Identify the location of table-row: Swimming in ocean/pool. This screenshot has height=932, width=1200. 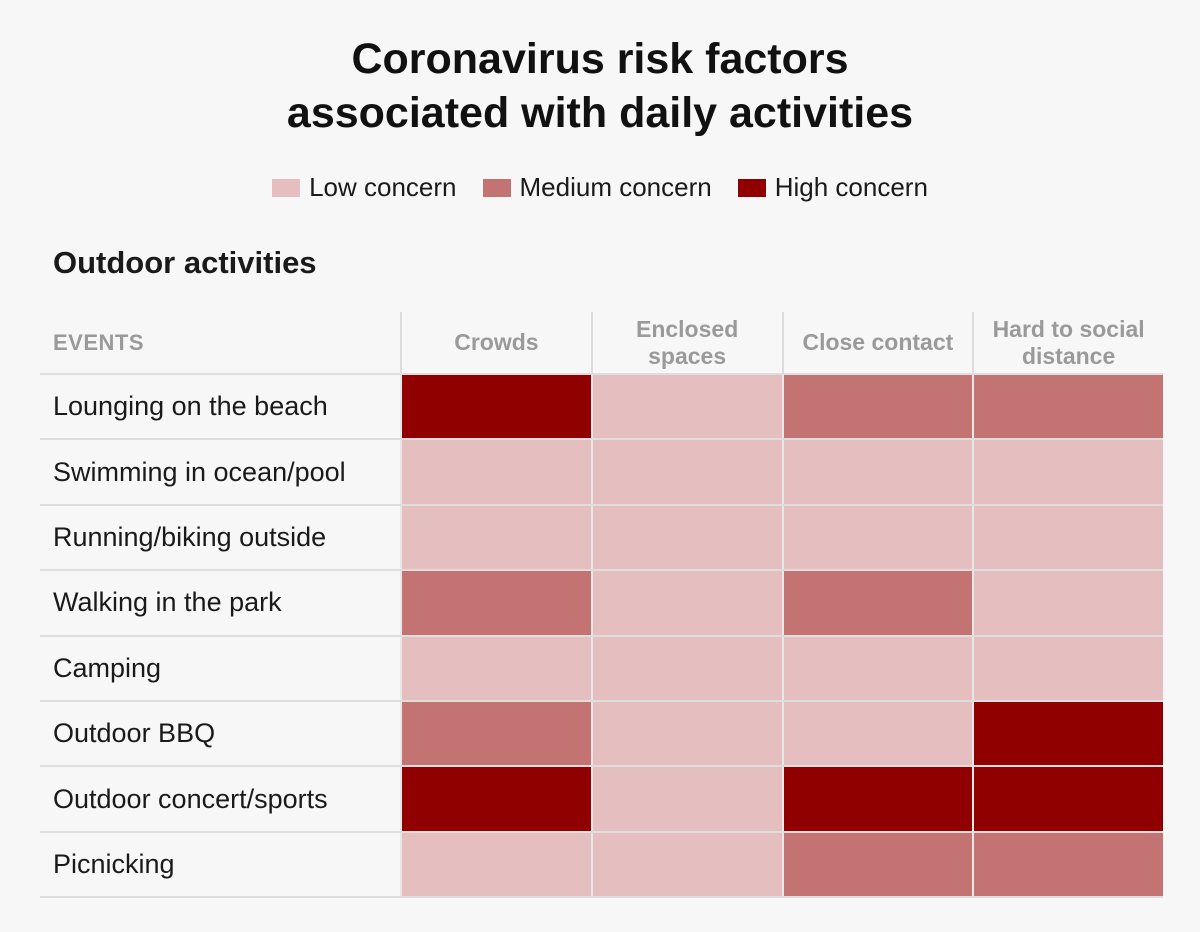
(601, 471).